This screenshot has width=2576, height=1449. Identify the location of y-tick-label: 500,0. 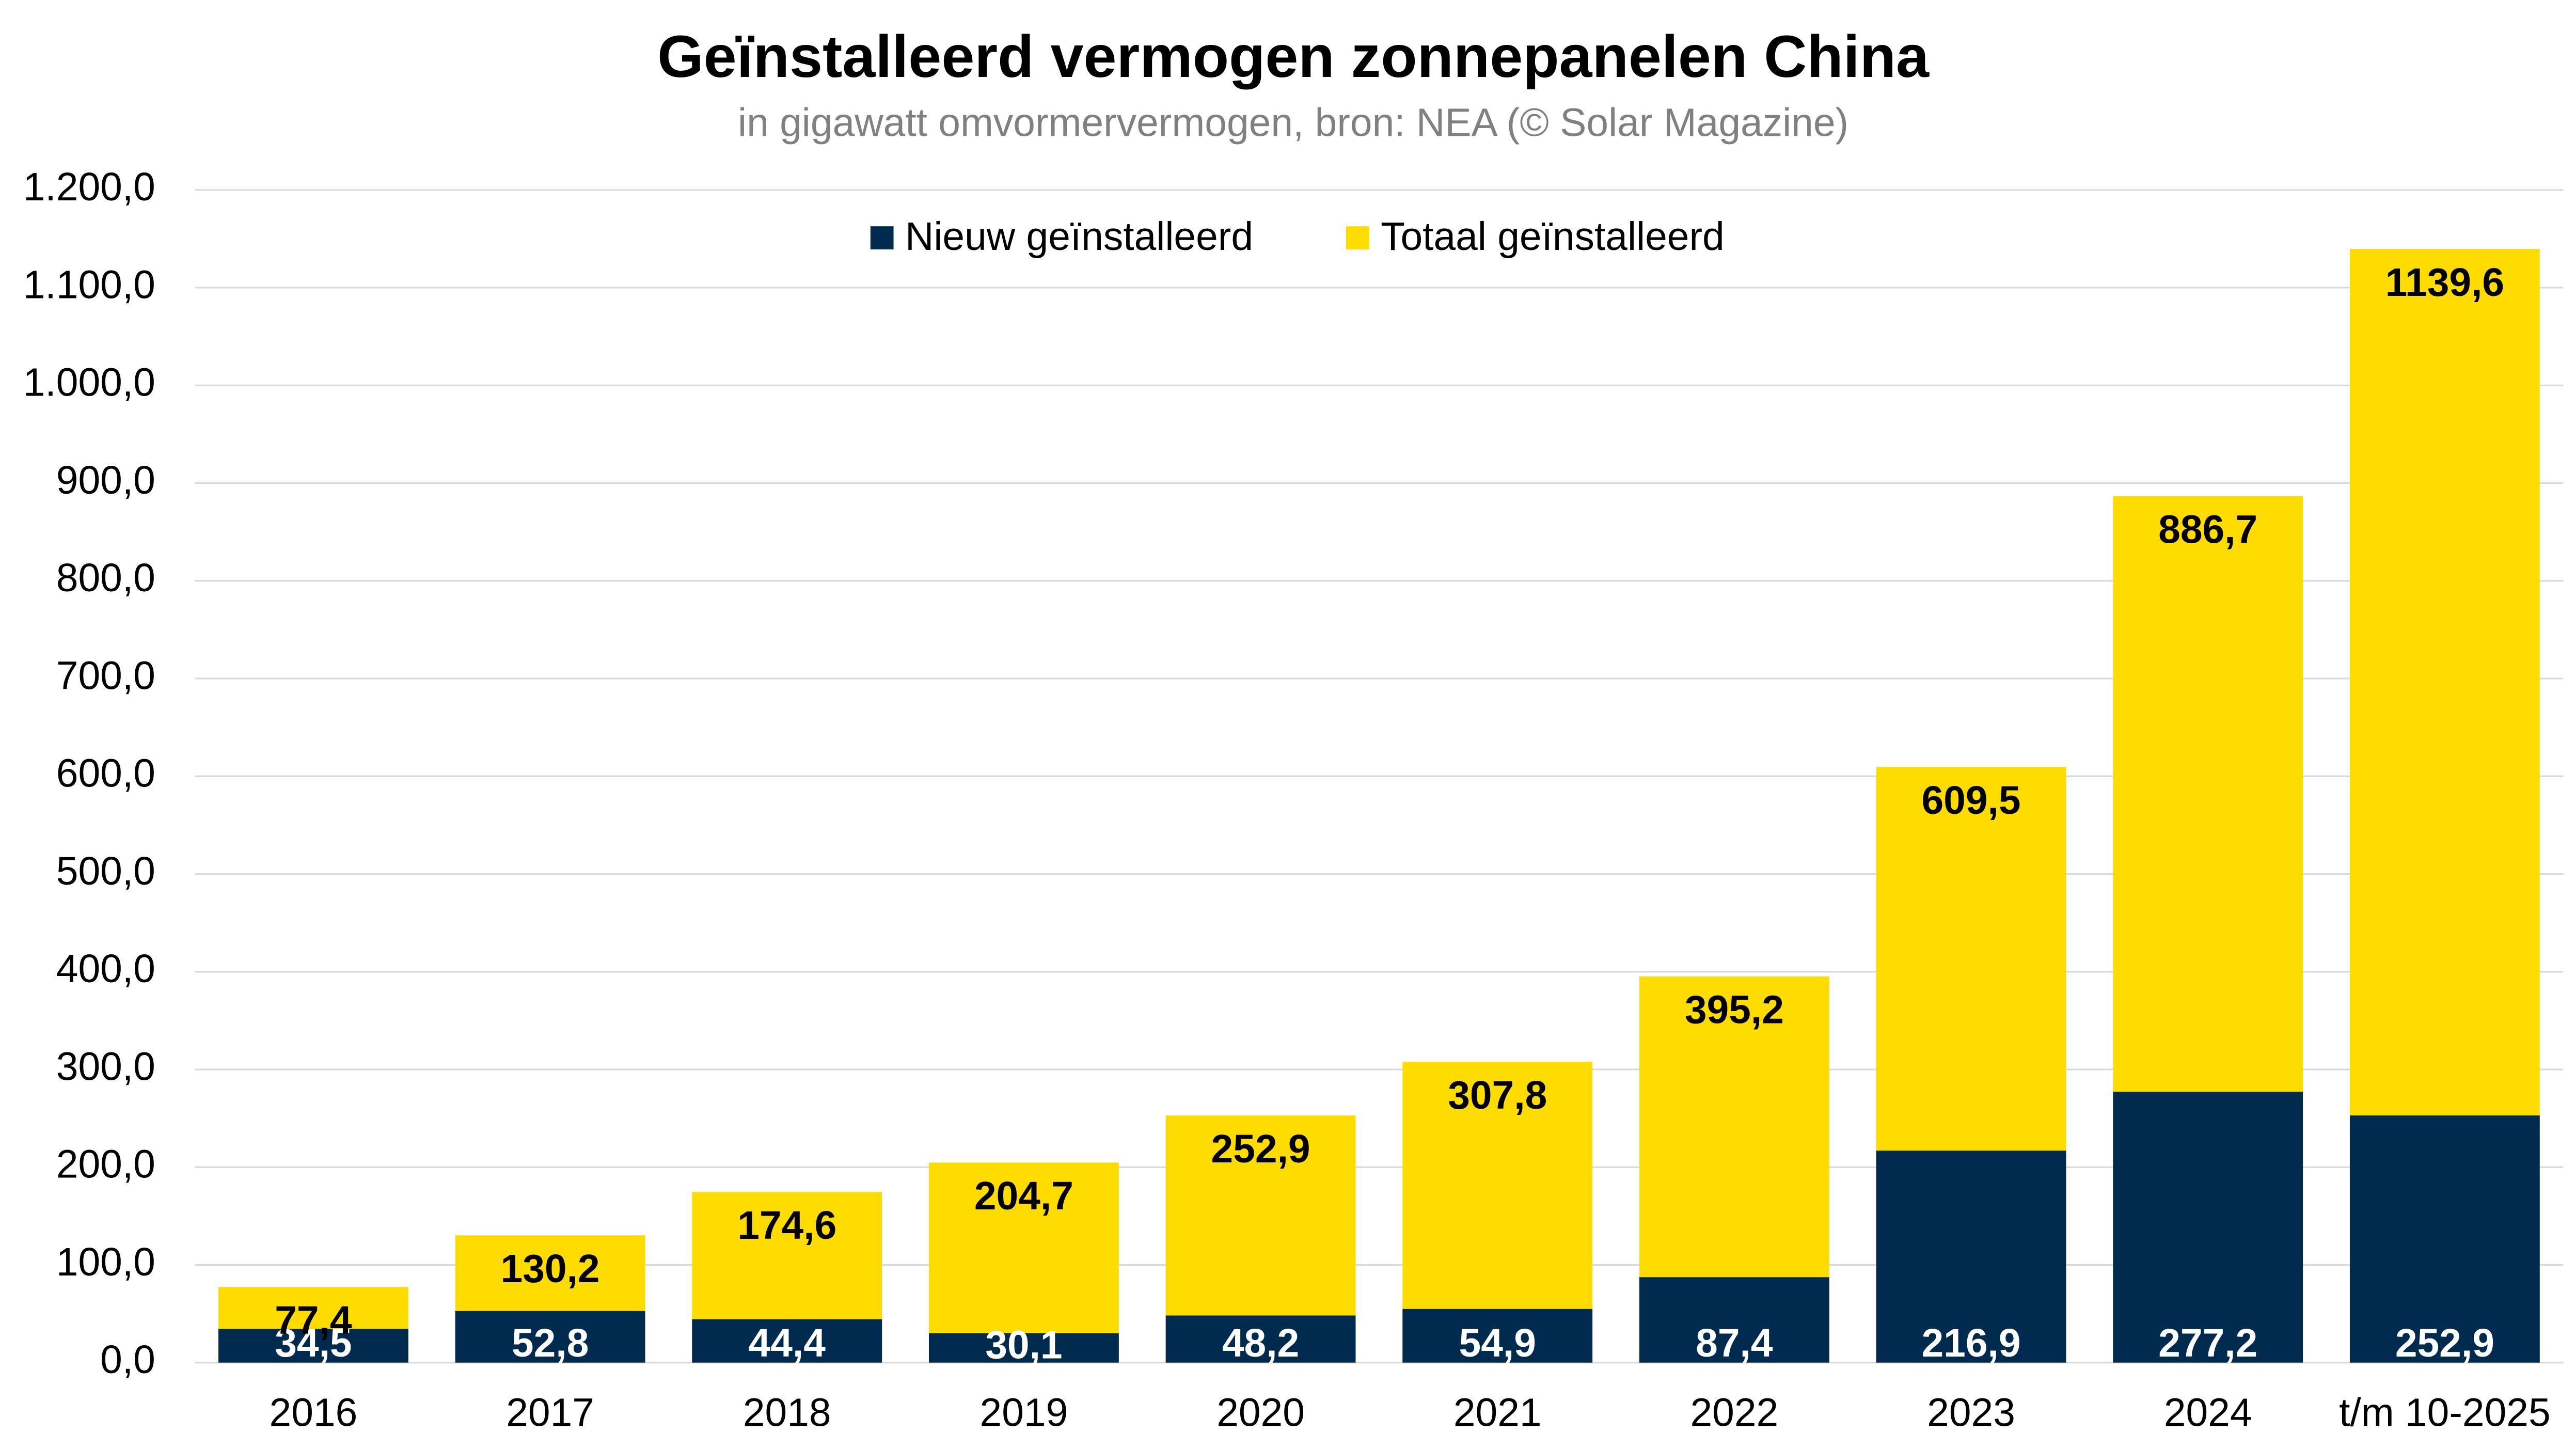
(106, 871).